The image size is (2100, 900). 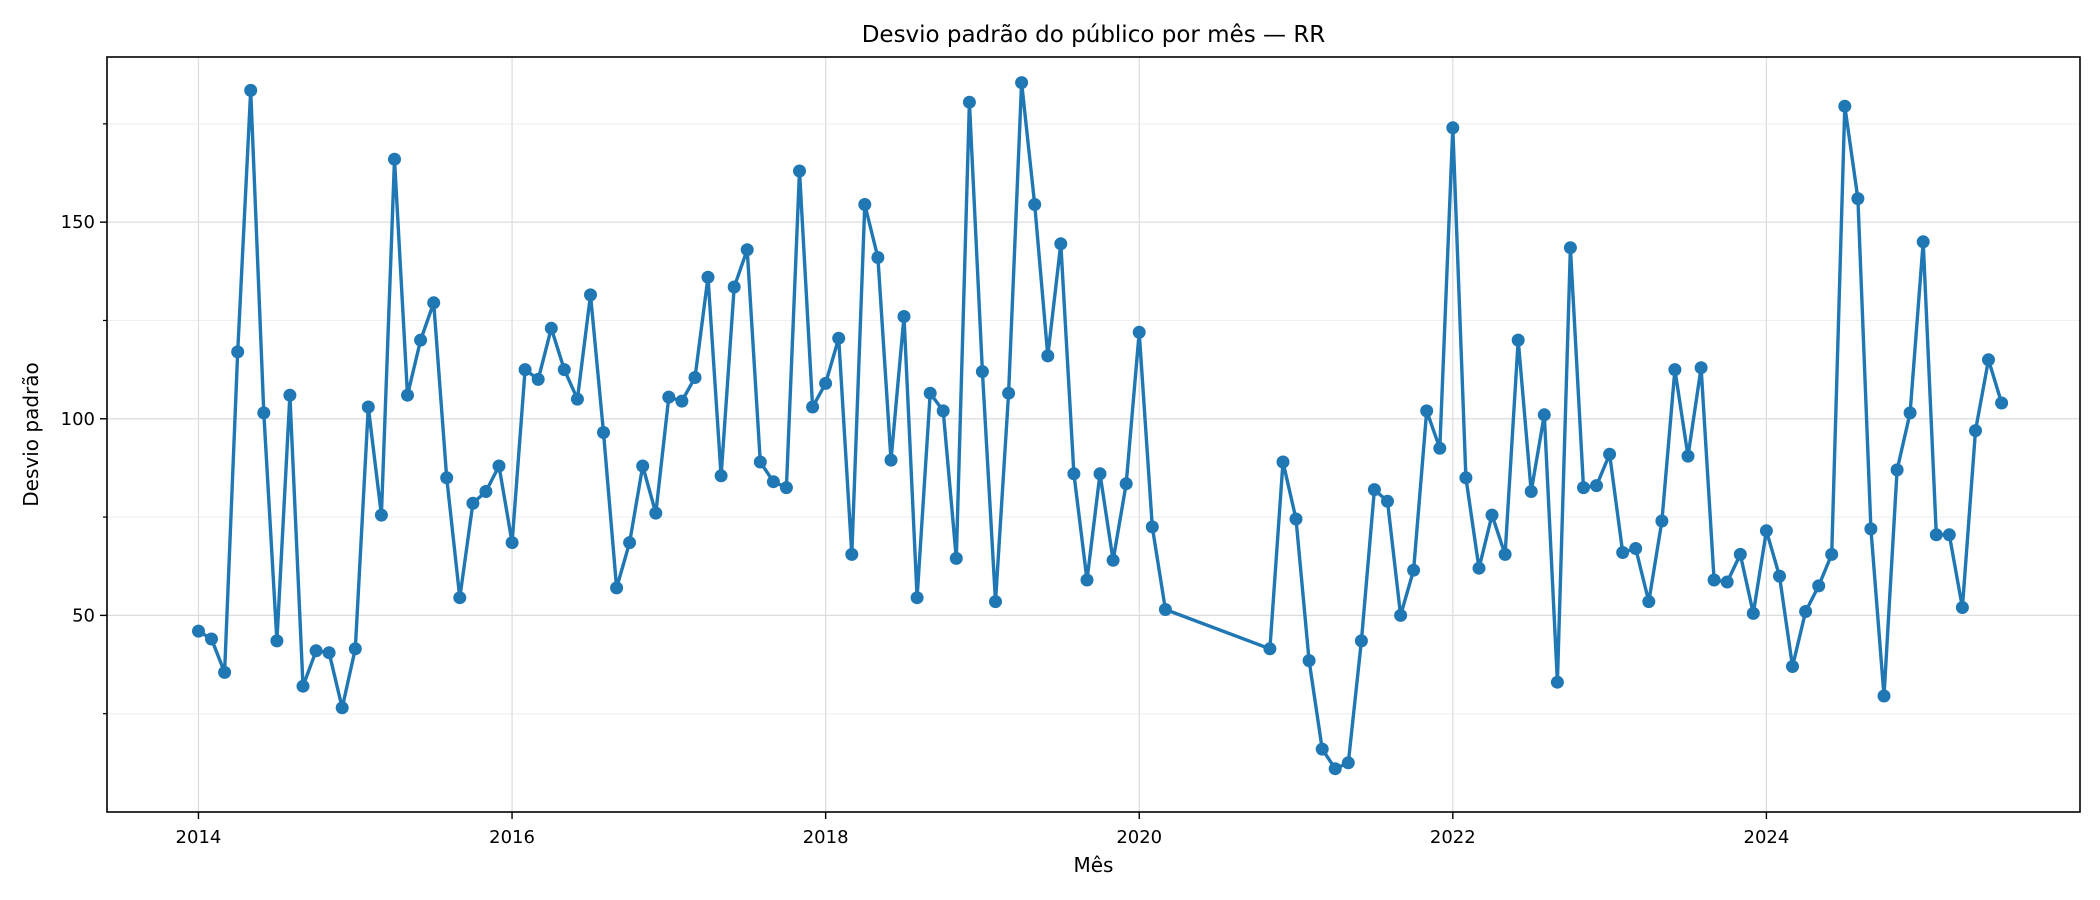 What do you see at coordinates (1453, 837) in the screenshot?
I see `x-tick-label: 2022` at bounding box center [1453, 837].